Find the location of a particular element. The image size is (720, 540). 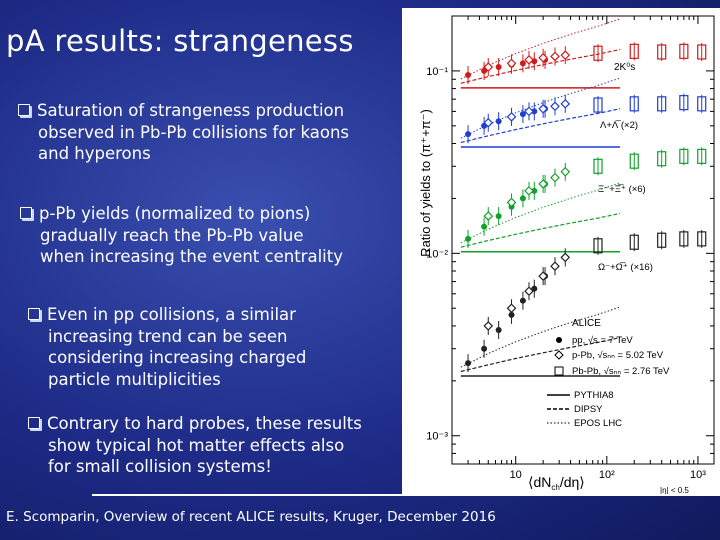

legend-marker-pbpb is located at coordinates (559, 371).